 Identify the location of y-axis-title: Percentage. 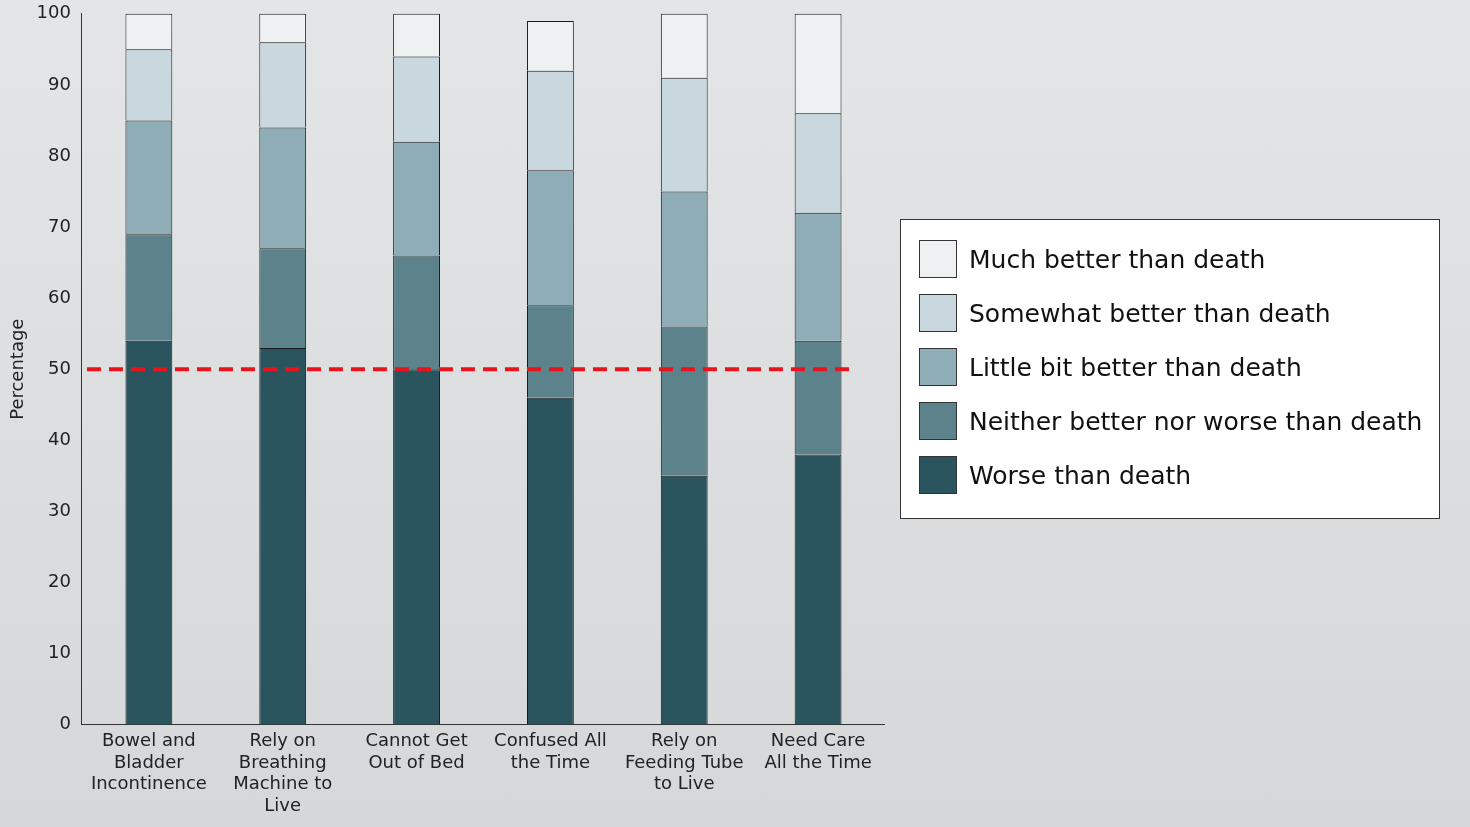
(17, 369).